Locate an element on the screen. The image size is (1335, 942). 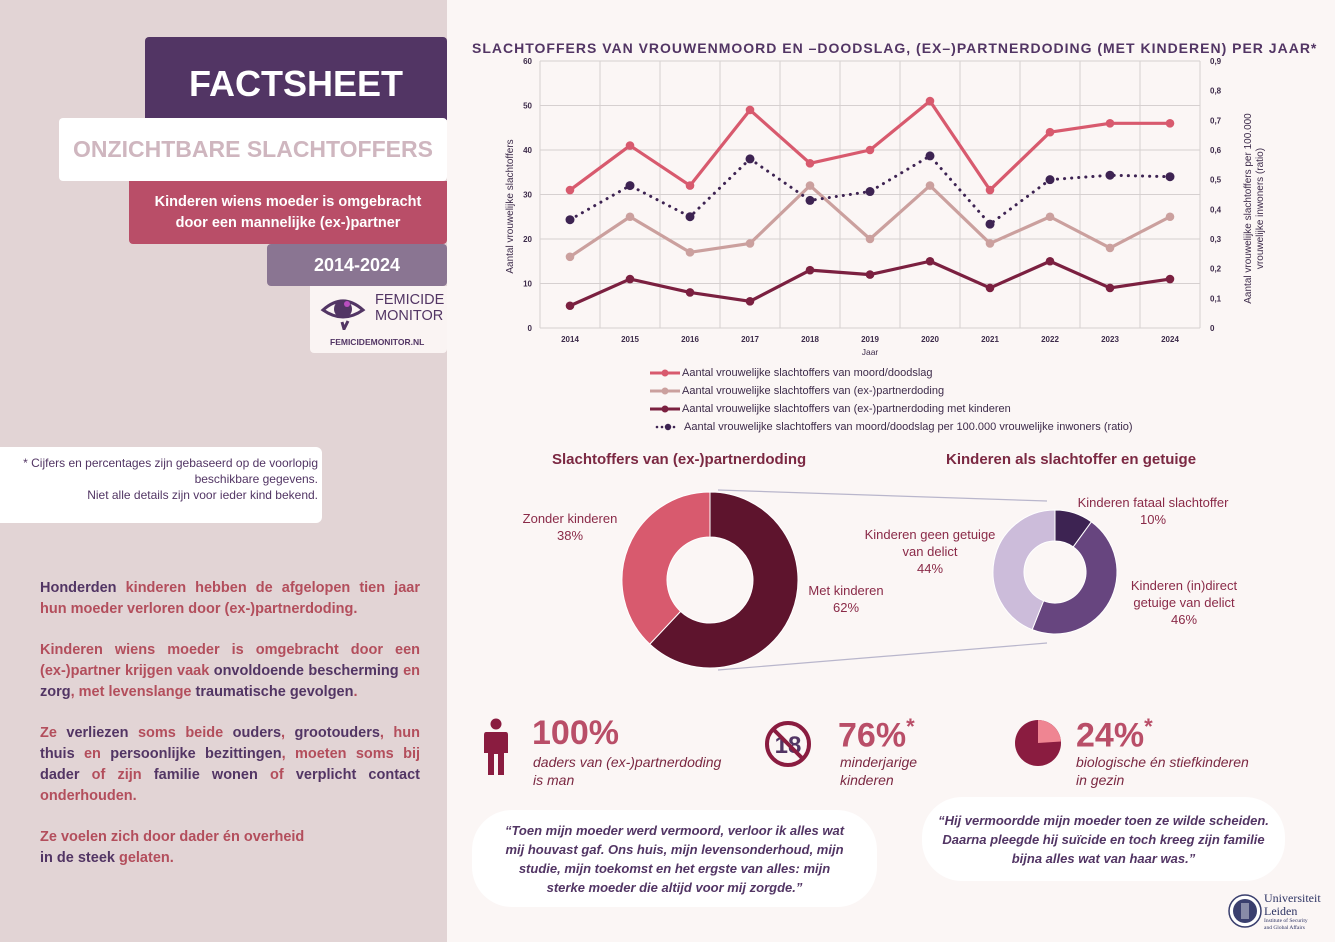
connector-line-top is located at coordinates (882, 495).